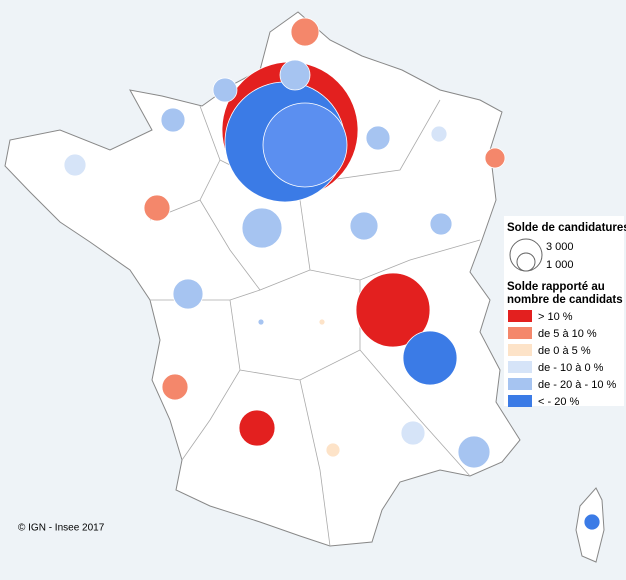  I want to click on size-label: 3 000, so click(560, 247).